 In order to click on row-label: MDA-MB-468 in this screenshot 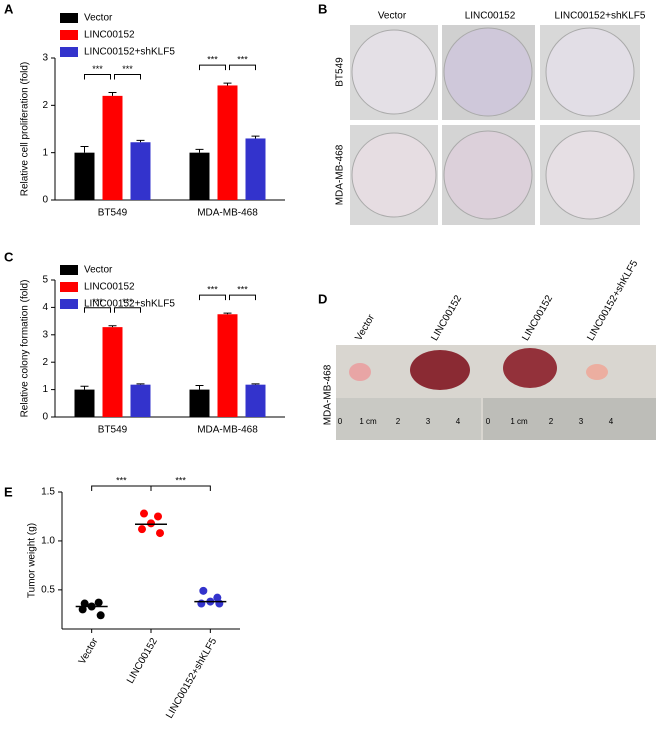, I will do `click(340, 174)`.